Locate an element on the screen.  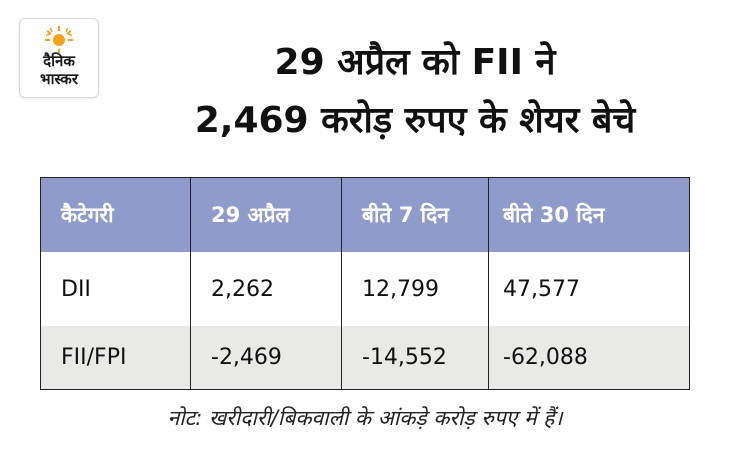
headline-line1: 29 अप्रैल को FII ने is located at coordinates (415, 62).